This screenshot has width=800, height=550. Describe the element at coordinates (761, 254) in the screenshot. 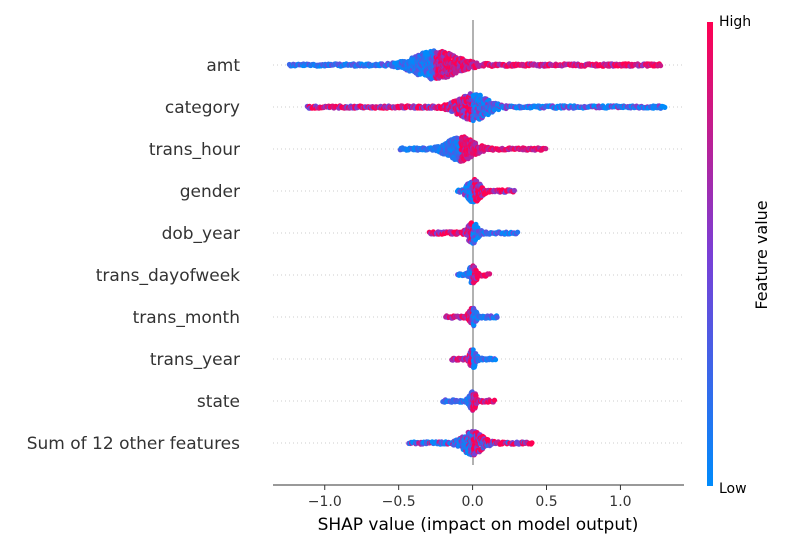

I see `colorbar-title: Feature value` at that location.